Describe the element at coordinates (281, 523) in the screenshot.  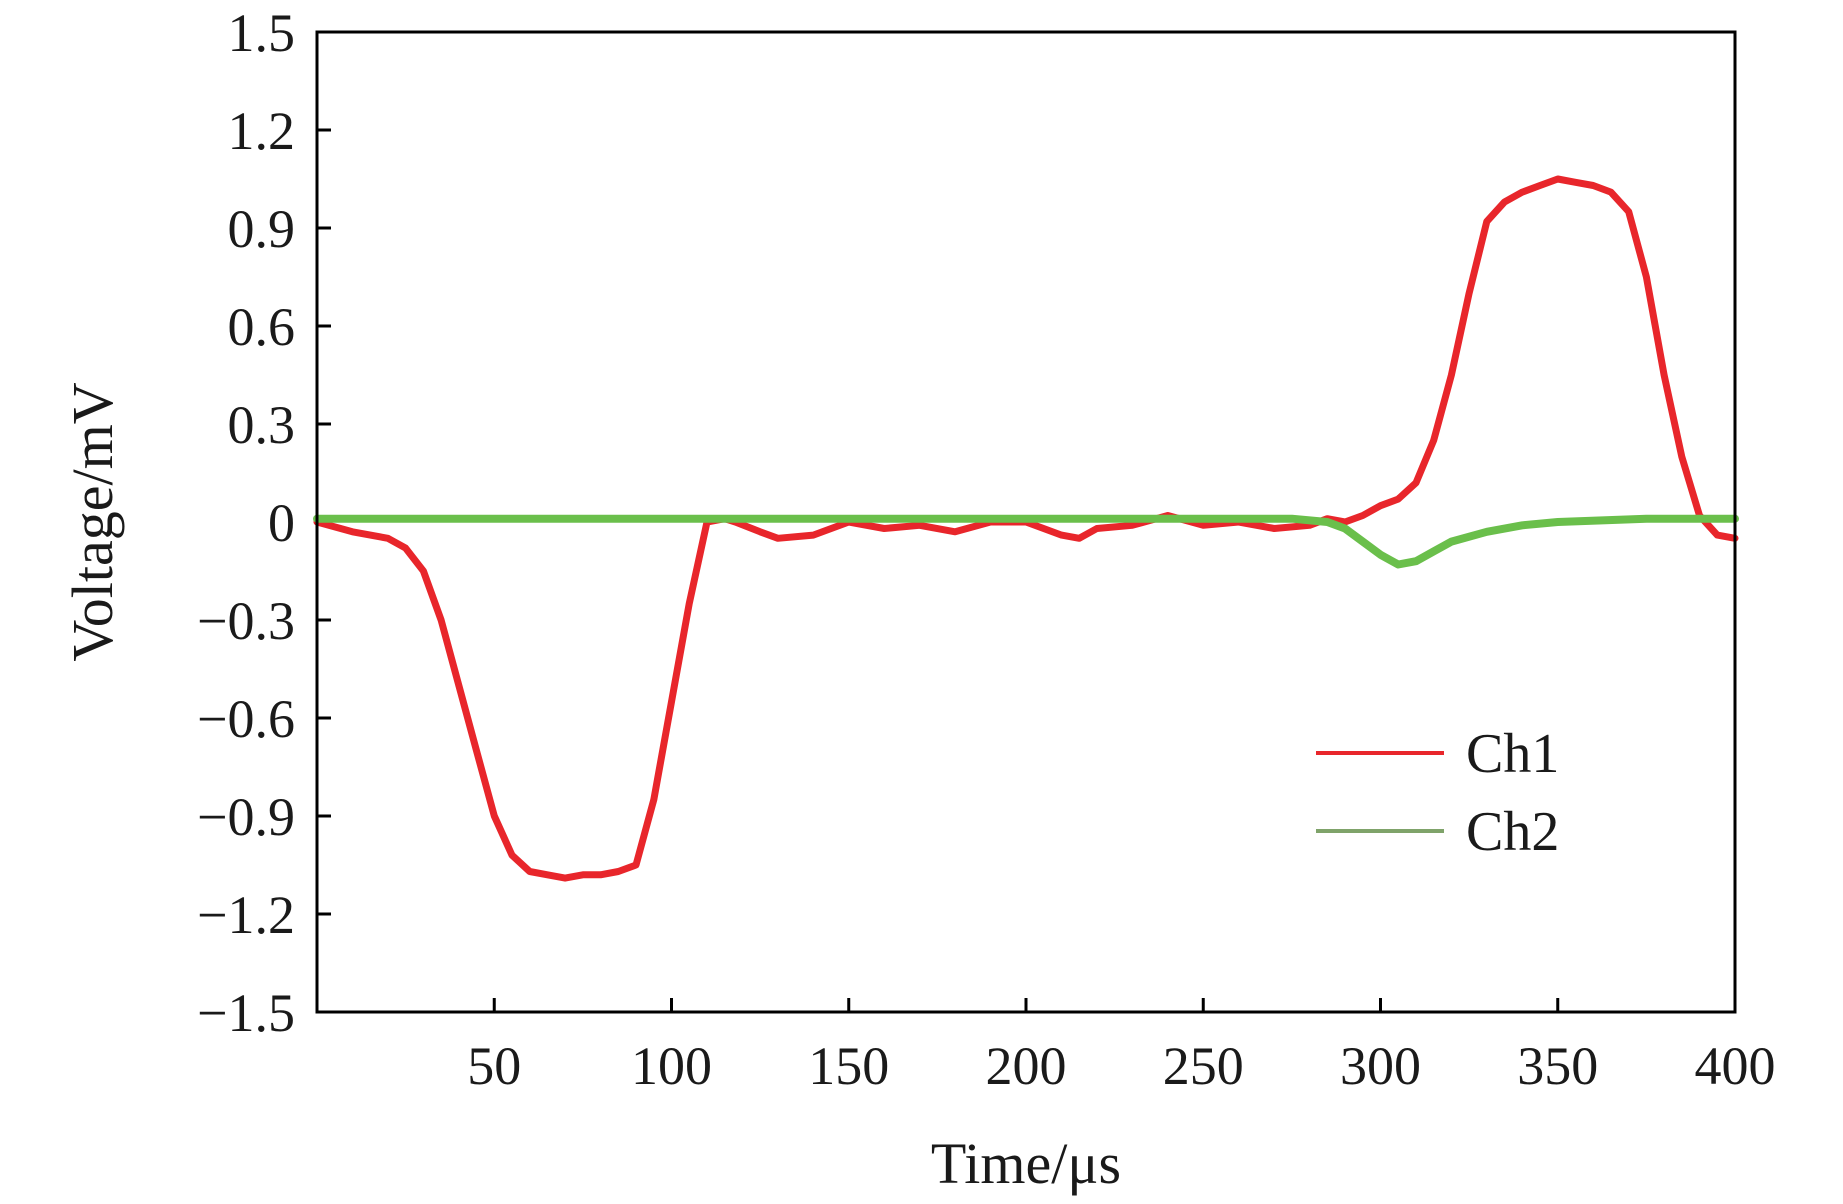
I see `y-tick-label: 0` at that location.